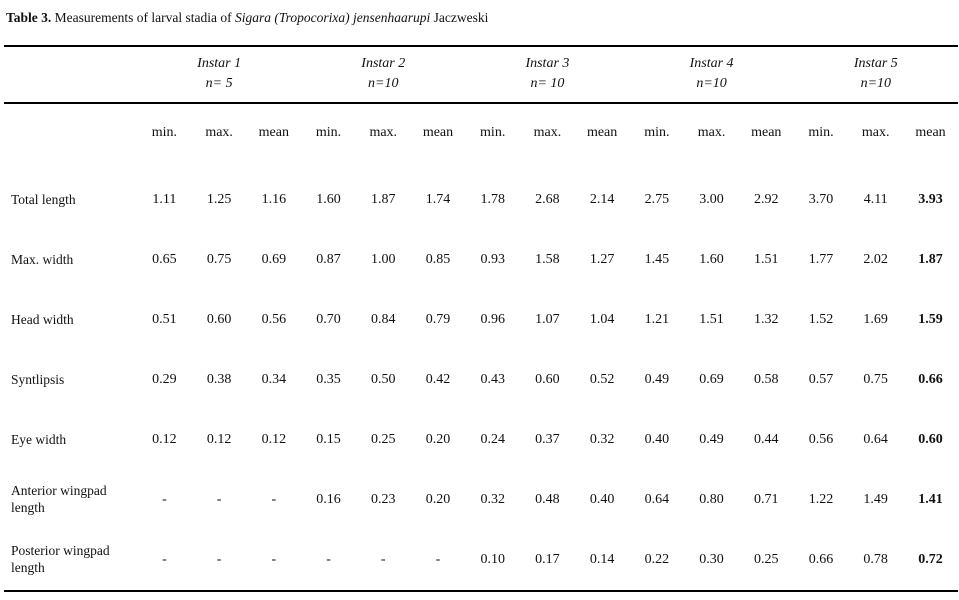  Describe the element at coordinates (164, 200) in the screenshot. I see `value-cell: 1.11` at that location.